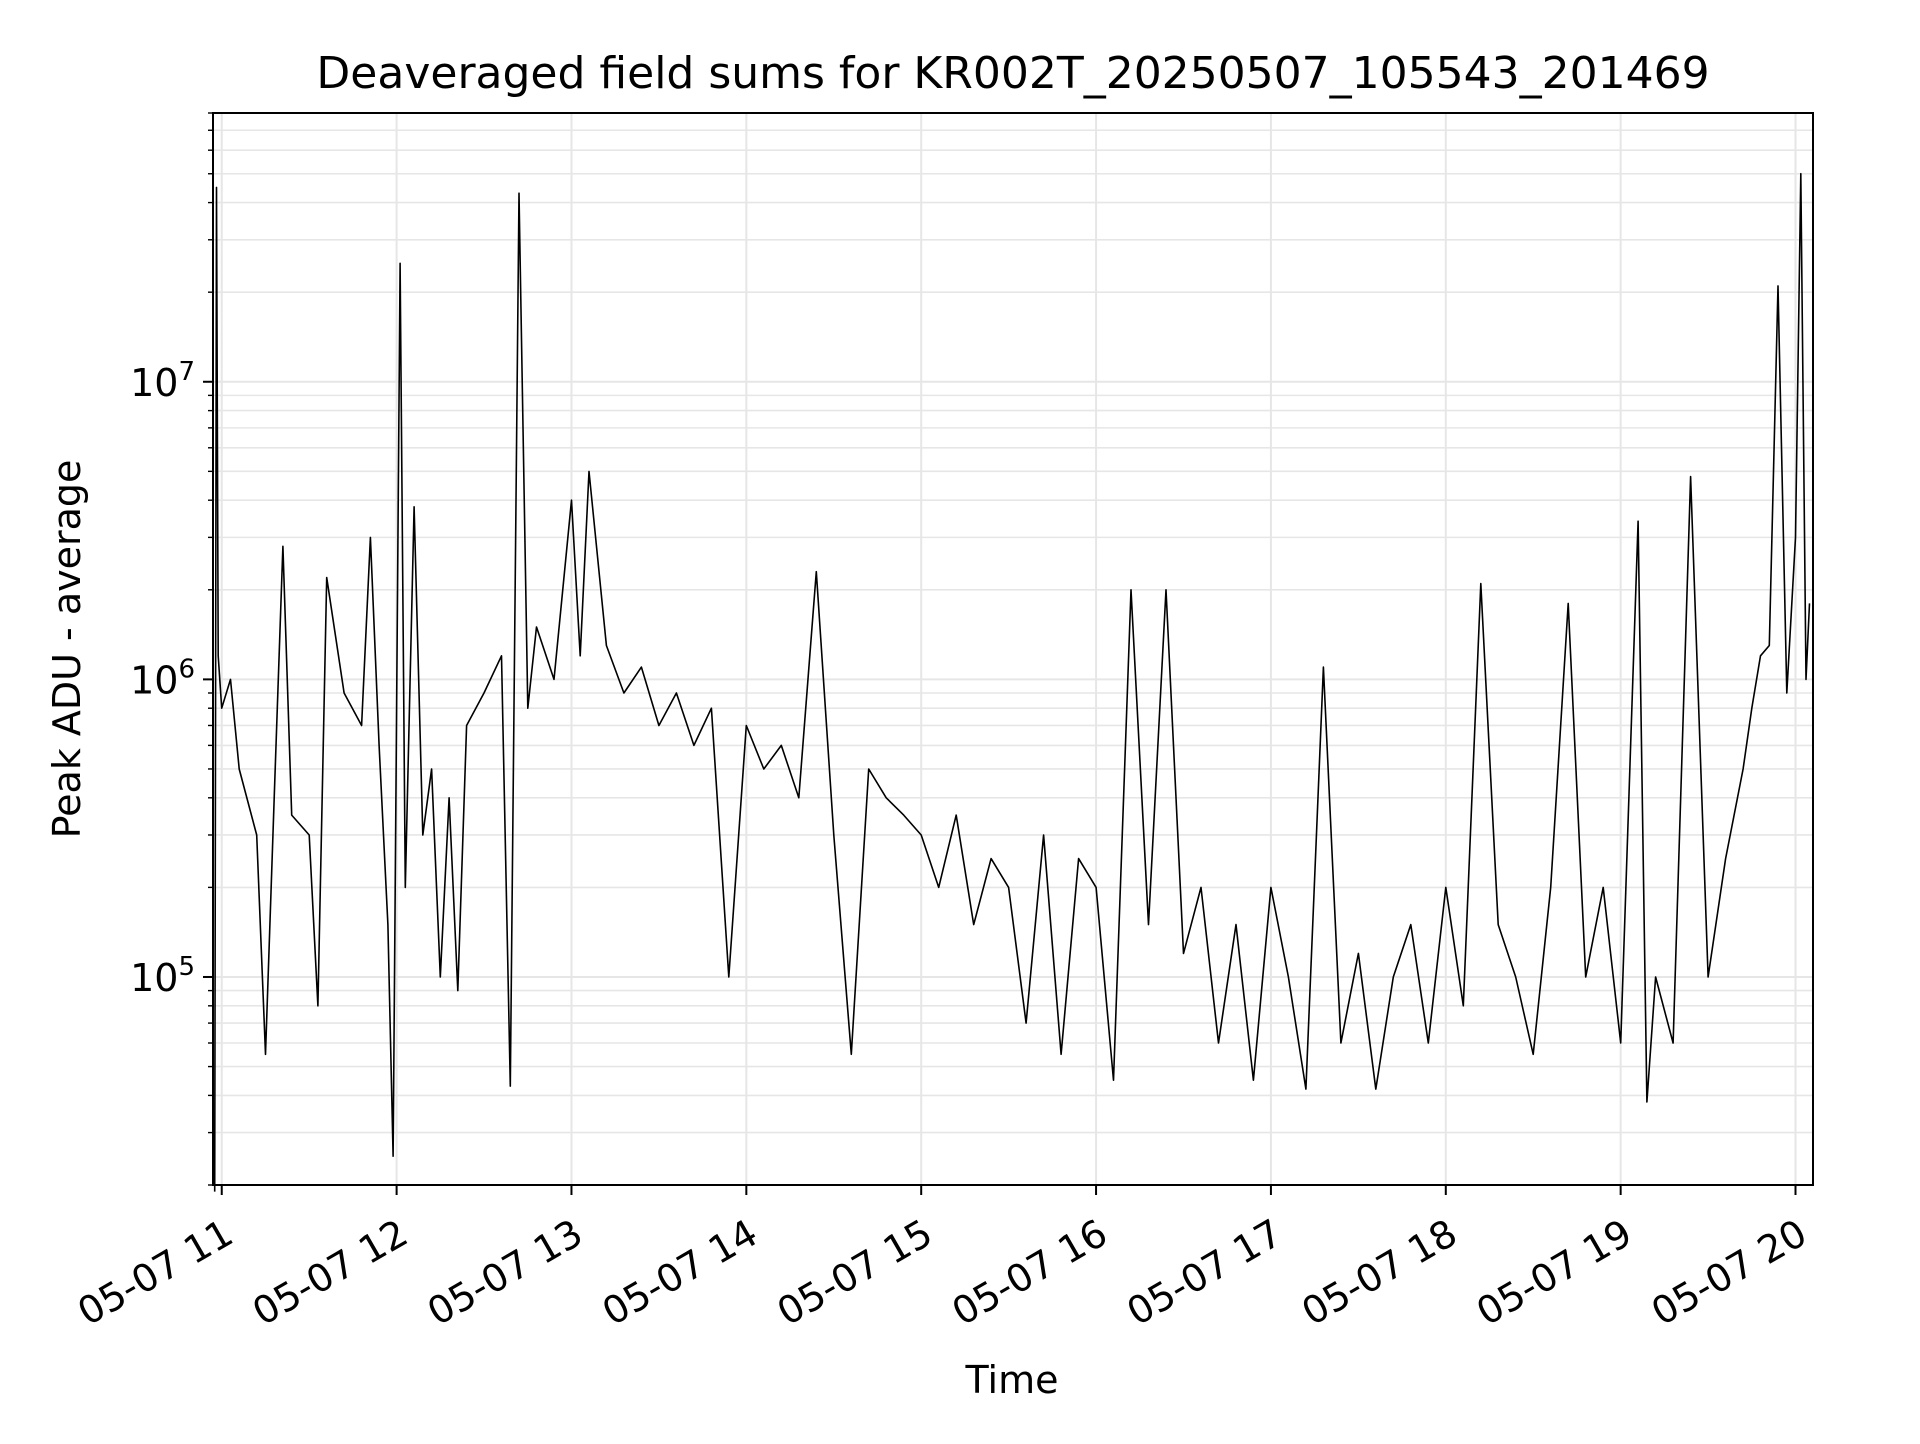 Image resolution: width=1920 pixels, height=1444 pixels. I want to click on y-tick-label: 105, so click(162, 976).